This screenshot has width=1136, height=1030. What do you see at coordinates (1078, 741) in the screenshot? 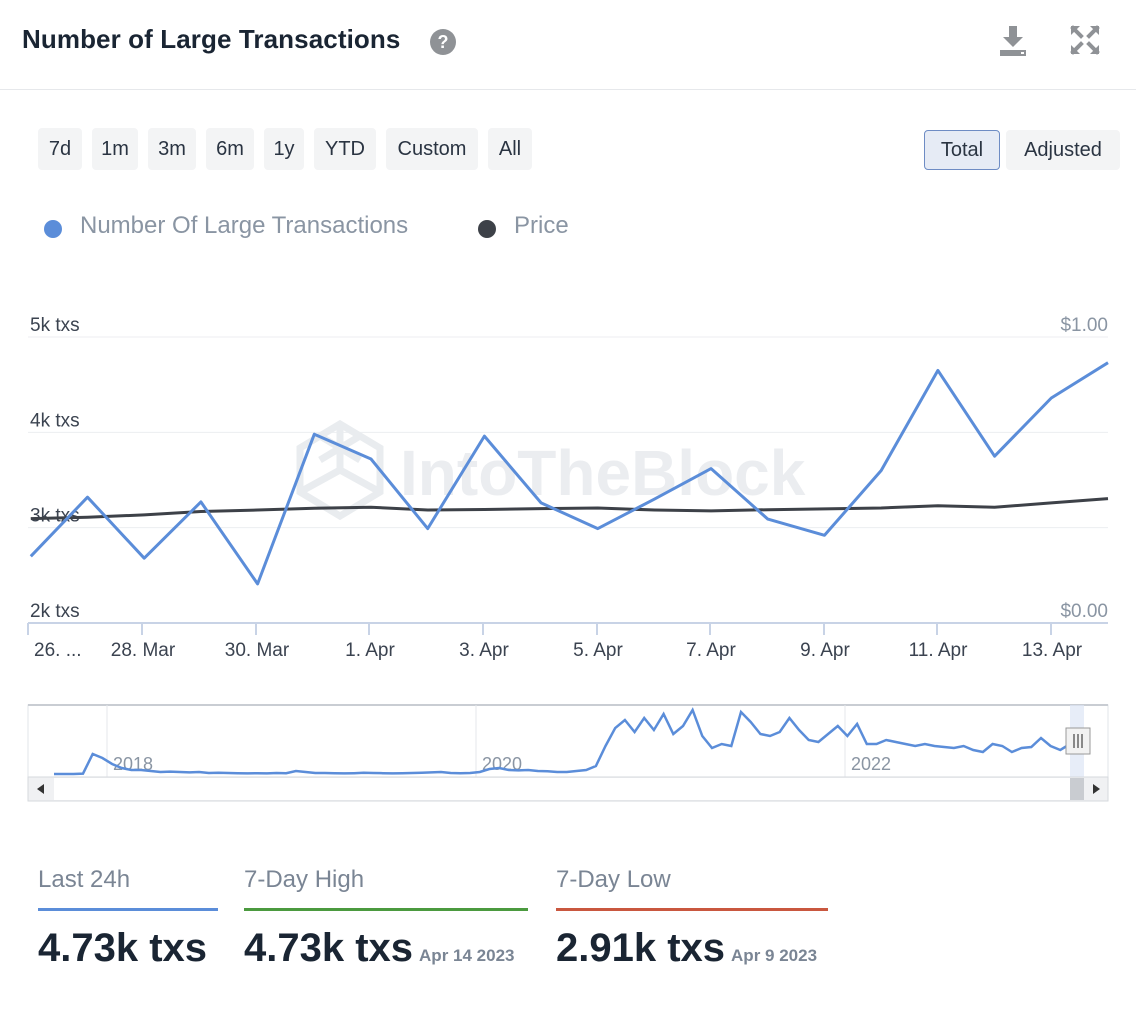
I see `drag-handle-icon` at bounding box center [1078, 741].